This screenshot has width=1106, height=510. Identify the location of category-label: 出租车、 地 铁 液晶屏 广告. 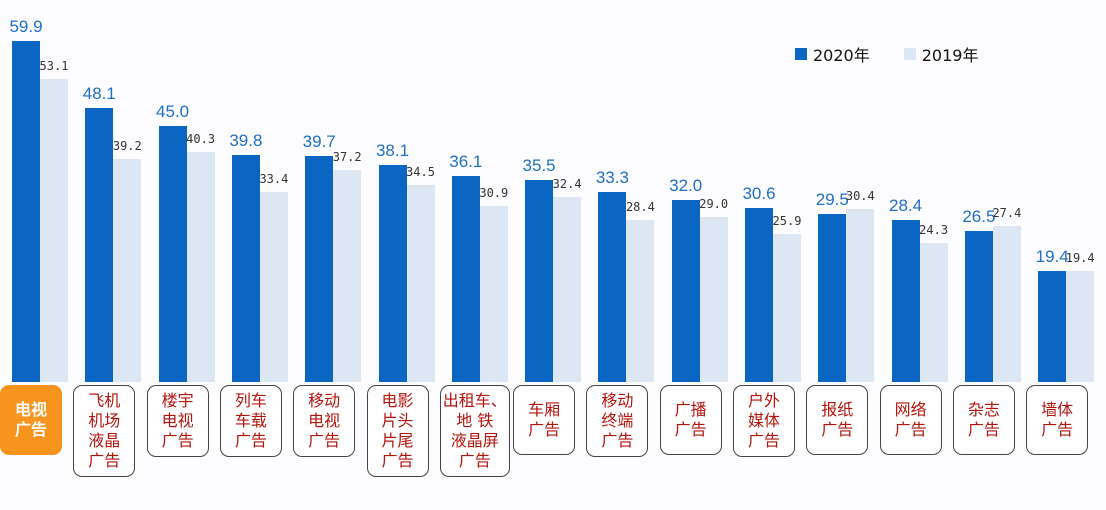
(474, 431).